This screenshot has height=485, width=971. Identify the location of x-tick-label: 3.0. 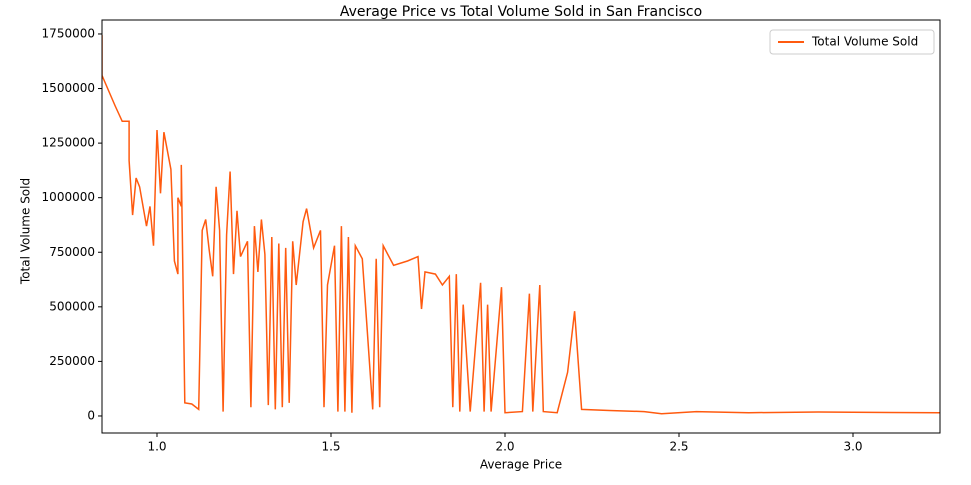
(852, 447).